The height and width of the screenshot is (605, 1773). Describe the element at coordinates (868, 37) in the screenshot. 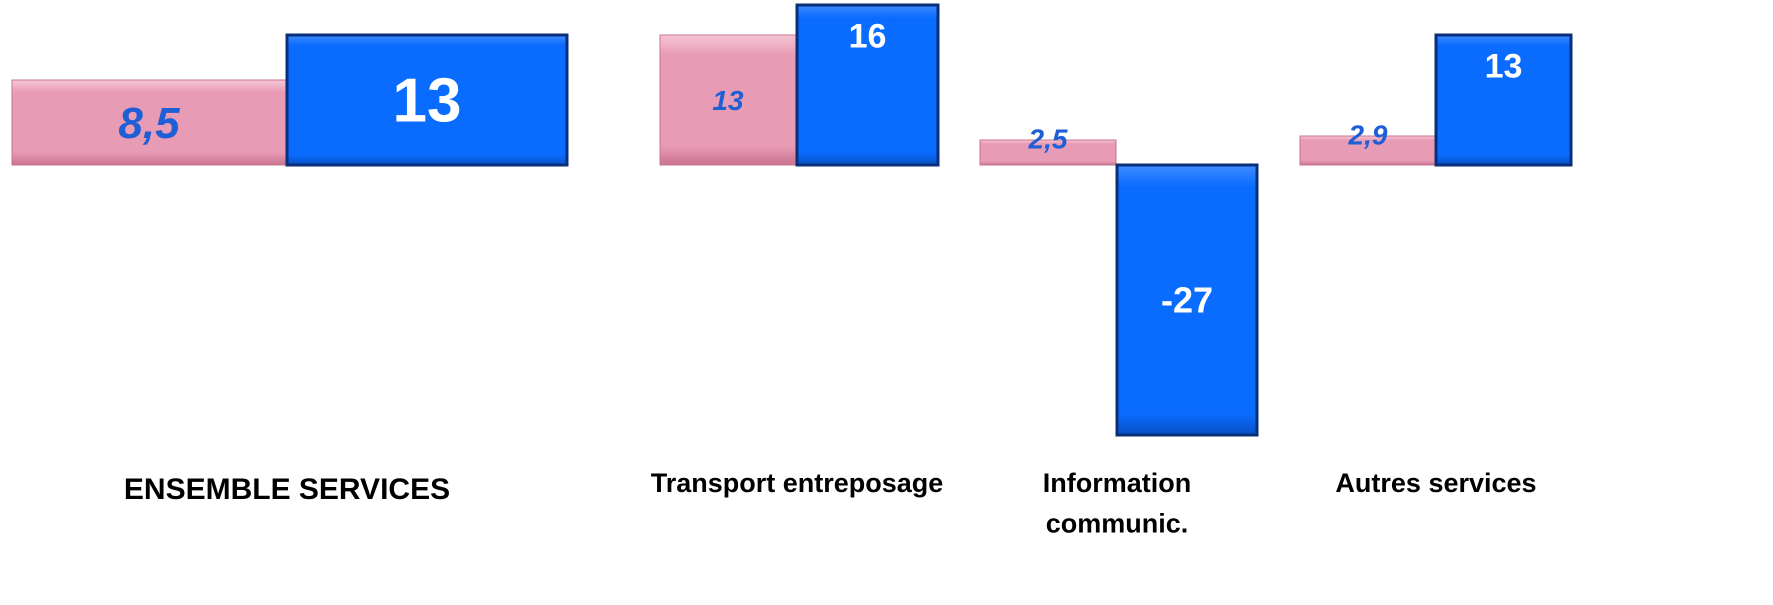

I see `bar-label-b-1: 16` at that location.